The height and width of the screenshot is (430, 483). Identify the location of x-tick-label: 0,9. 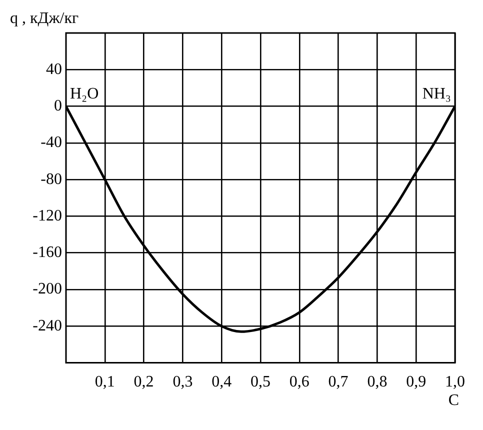
(416, 382).